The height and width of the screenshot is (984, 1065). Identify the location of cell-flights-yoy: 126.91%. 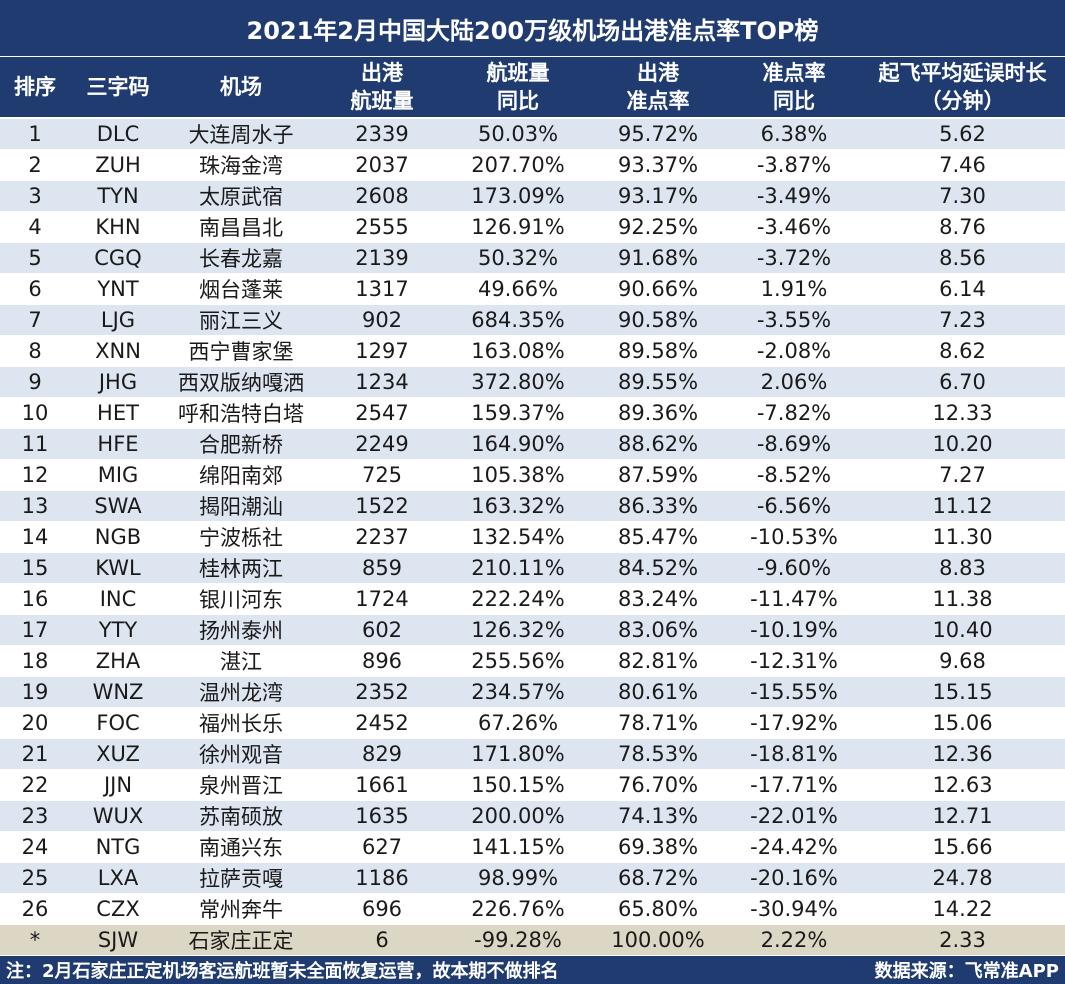
(518, 227).